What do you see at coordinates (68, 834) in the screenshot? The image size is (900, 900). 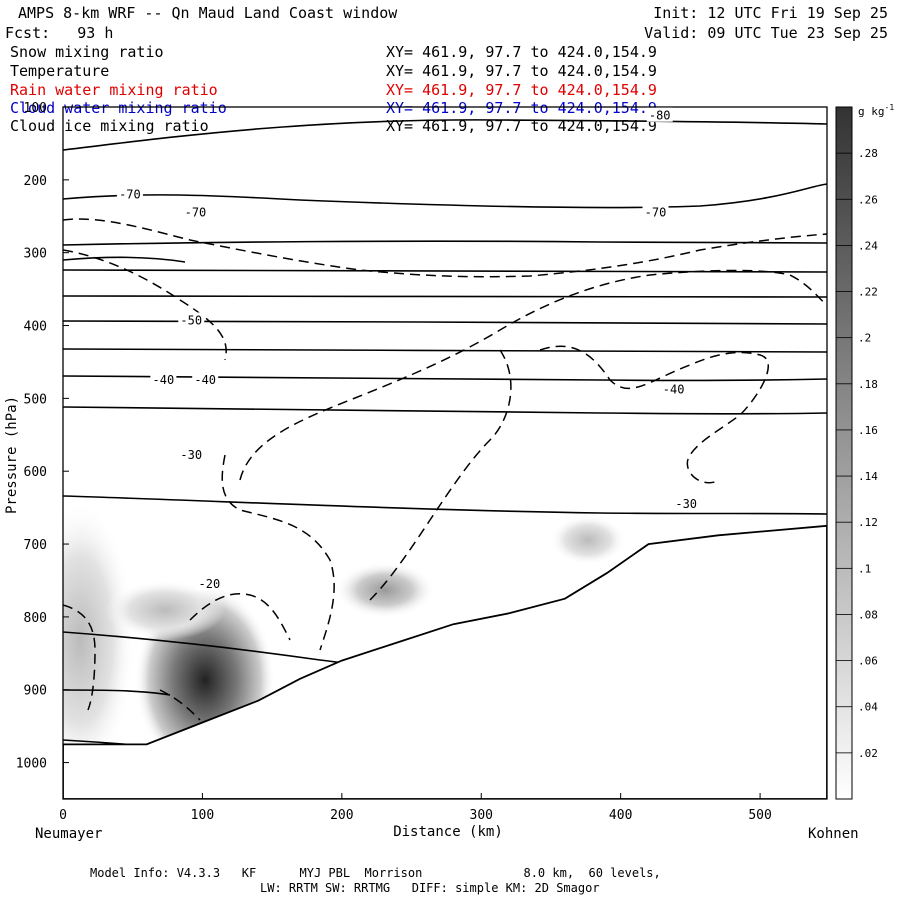 I see `left-endpoint-label: Neumayer` at bounding box center [68, 834].